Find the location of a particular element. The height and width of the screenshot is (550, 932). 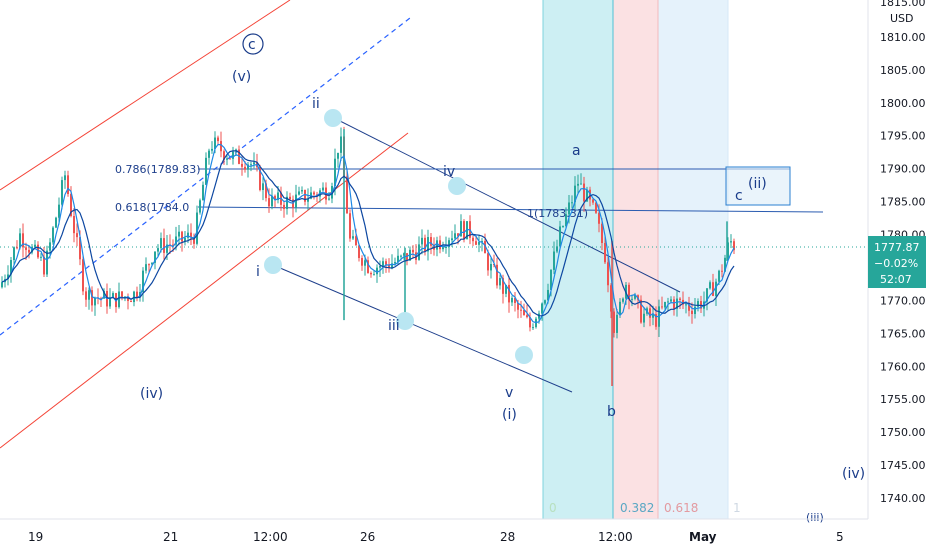

wave-label: b is located at coordinates (611, 412).